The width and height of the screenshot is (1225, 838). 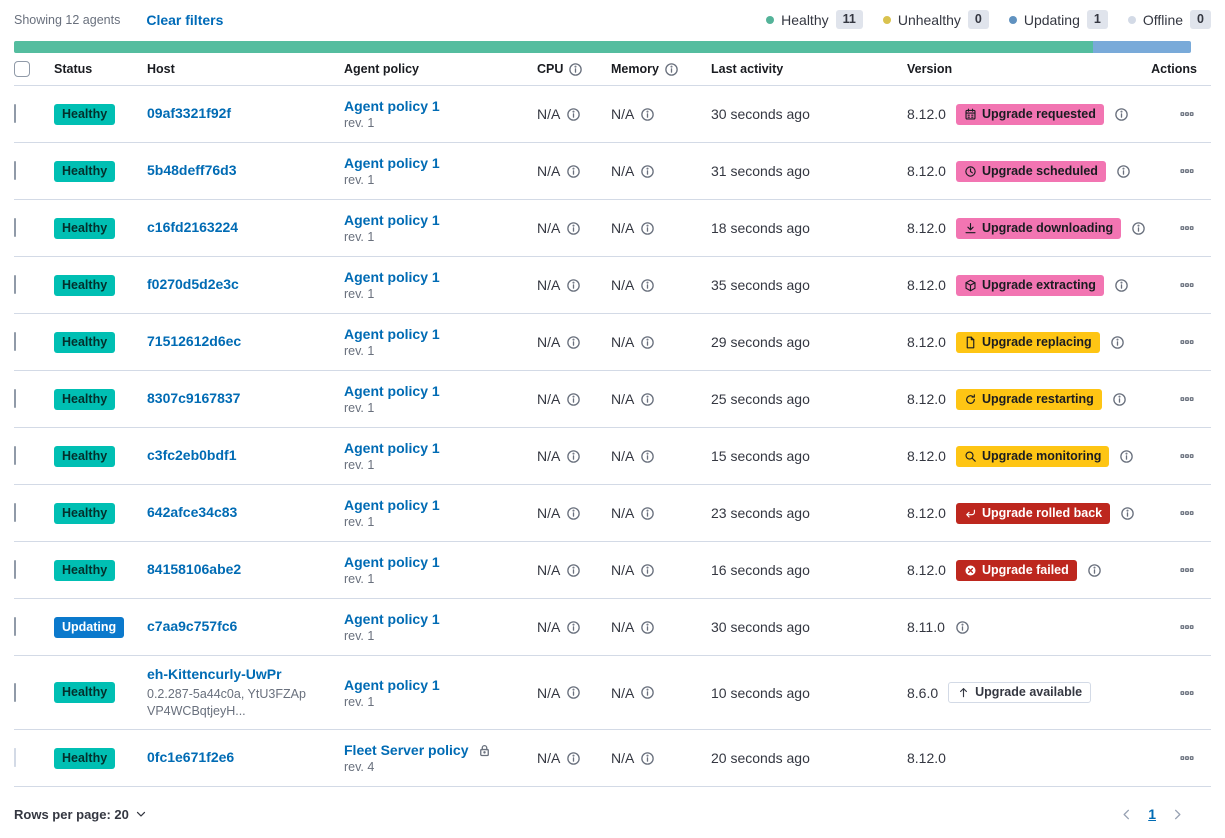 What do you see at coordinates (1177, 814) in the screenshot?
I see `next-page-button` at bounding box center [1177, 814].